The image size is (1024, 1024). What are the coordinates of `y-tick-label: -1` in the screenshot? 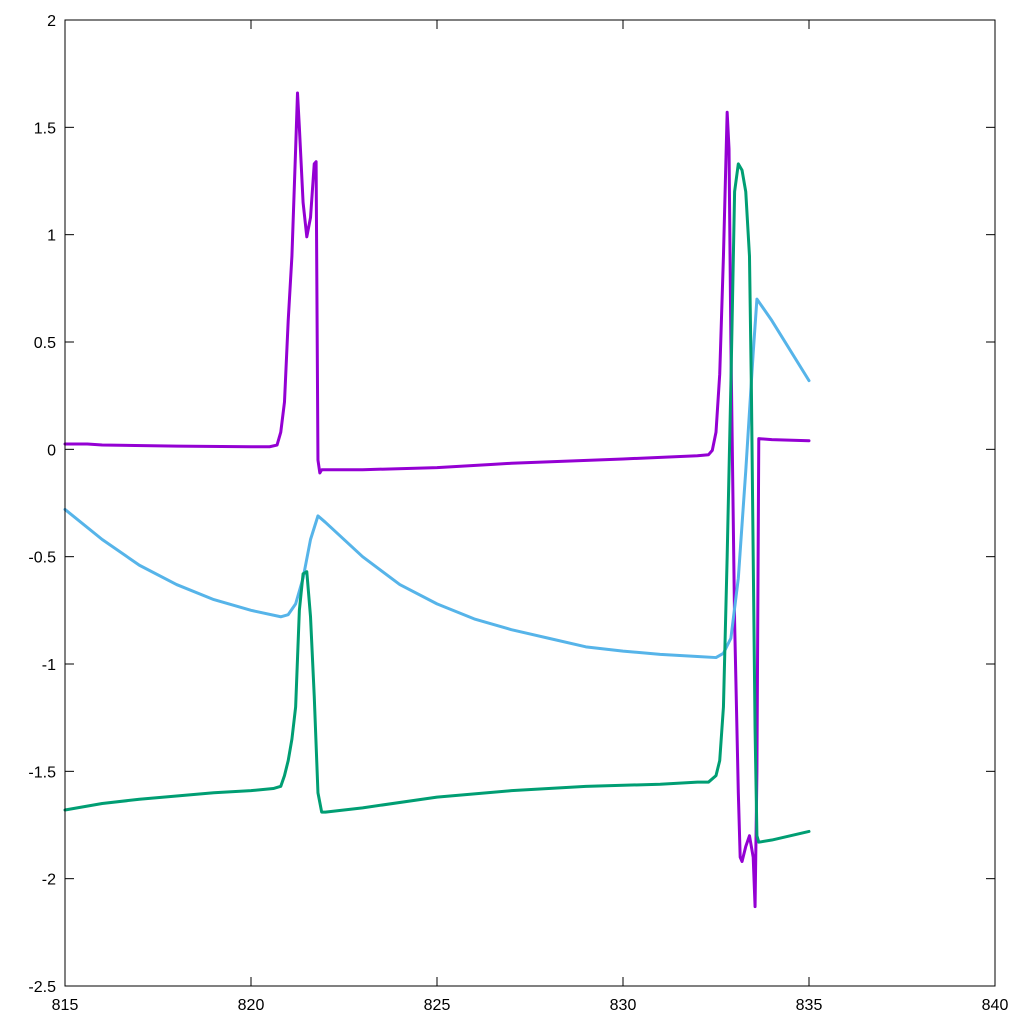 It's located at (49, 665).